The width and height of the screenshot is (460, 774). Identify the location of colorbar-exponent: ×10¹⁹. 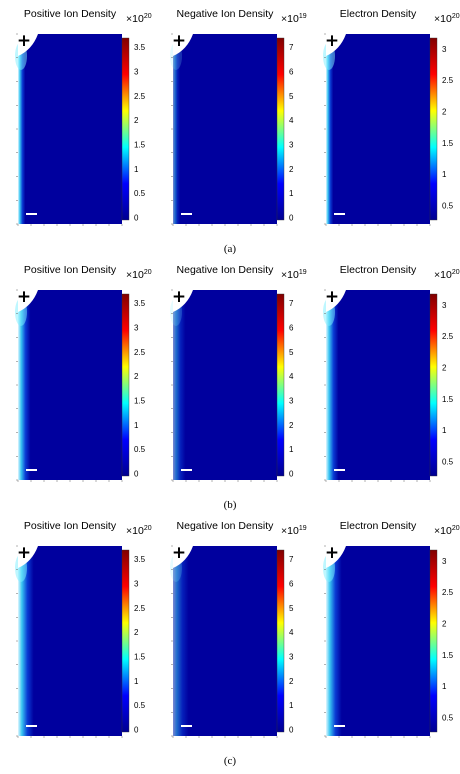
(294, 531).